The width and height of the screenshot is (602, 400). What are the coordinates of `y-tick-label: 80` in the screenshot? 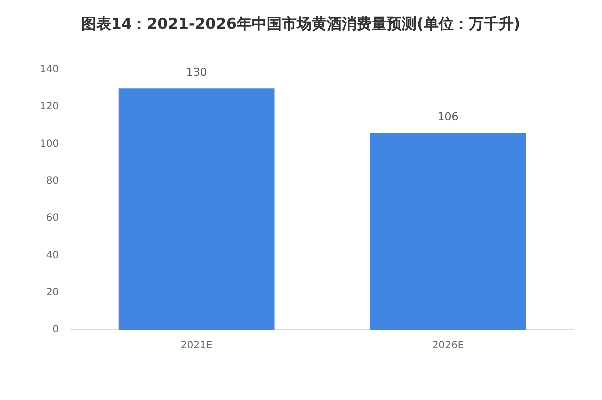 It's located at (53, 182).